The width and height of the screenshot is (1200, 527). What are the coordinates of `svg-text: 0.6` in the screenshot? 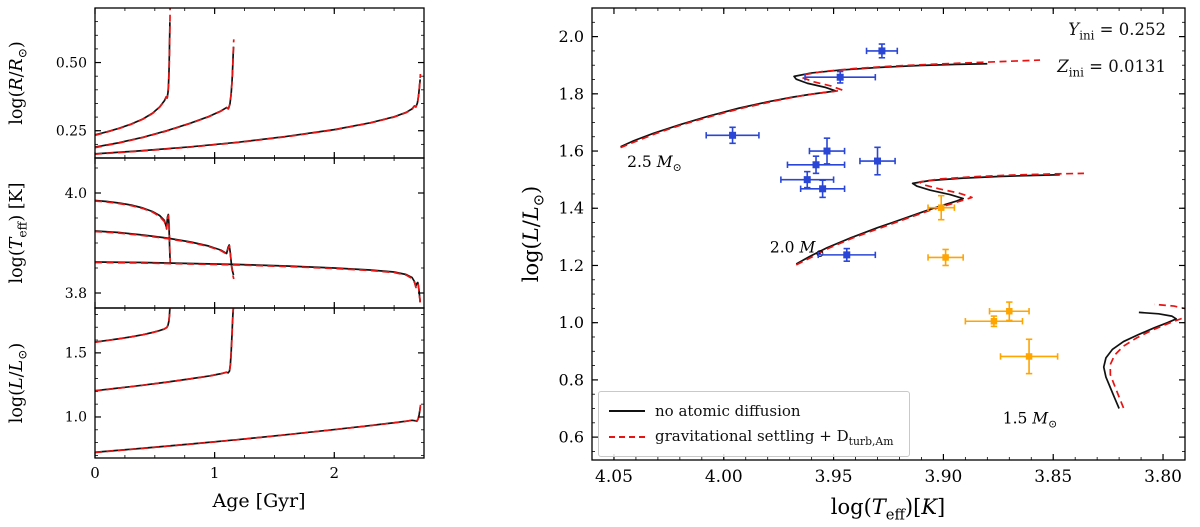 It's located at (571, 437).